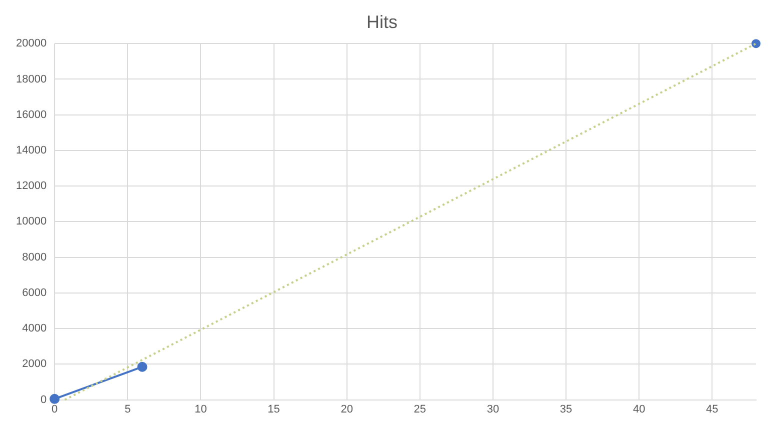 The image size is (772, 423). Describe the element at coordinates (200, 409) in the screenshot. I see `x-tick-label: 10` at that location.